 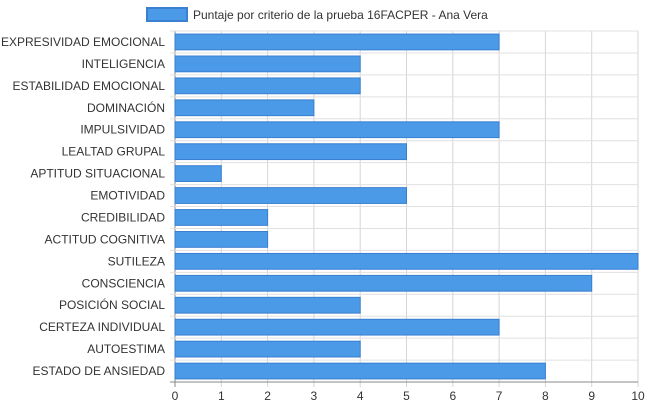 I want to click on category-label: AUTOESTIMA, so click(x=126, y=349).